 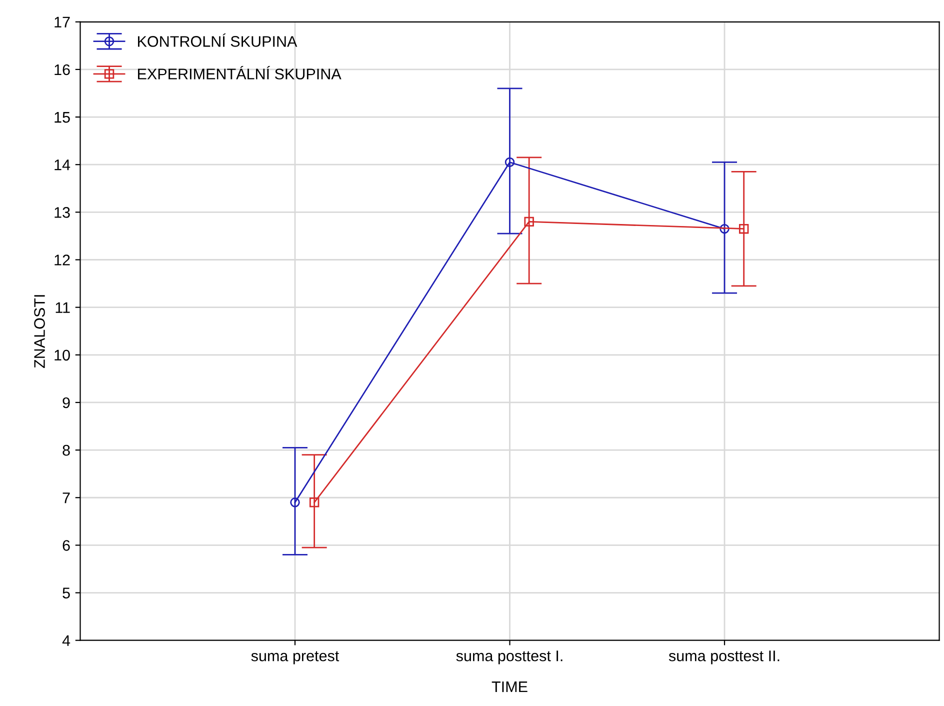 I want to click on y-tick-label: 8, so click(x=66, y=450).